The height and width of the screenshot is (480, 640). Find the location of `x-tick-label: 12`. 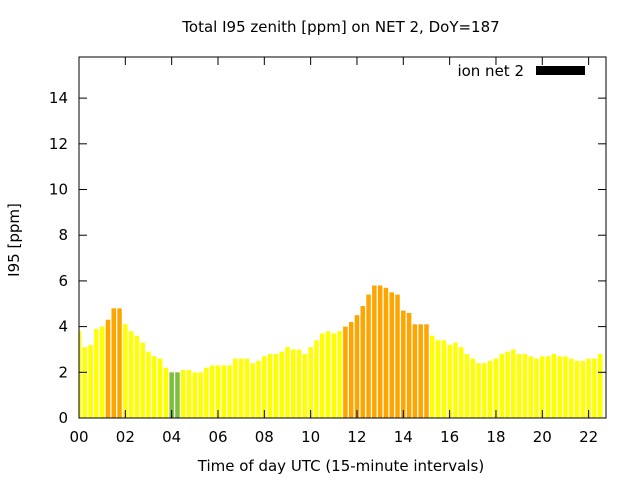

x-tick-label: 12 is located at coordinates (356, 437).